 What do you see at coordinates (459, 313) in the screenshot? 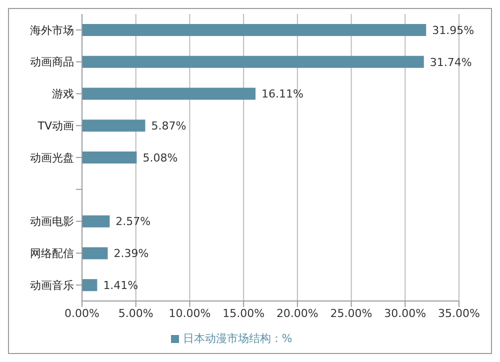
I see `x-tick-label: 35.00%` at bounding box center [459, 313].